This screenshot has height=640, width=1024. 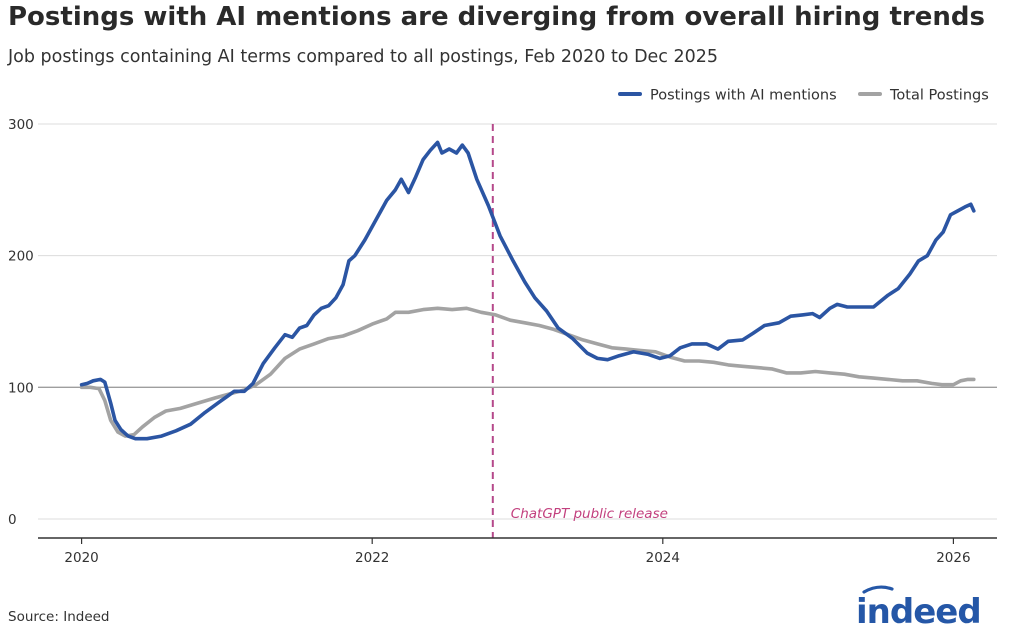 What do you see at coordinates (743, 96) in the screenshot?
I see `legend-label: Postings with AI mentions` at bounding box center [743, 96].